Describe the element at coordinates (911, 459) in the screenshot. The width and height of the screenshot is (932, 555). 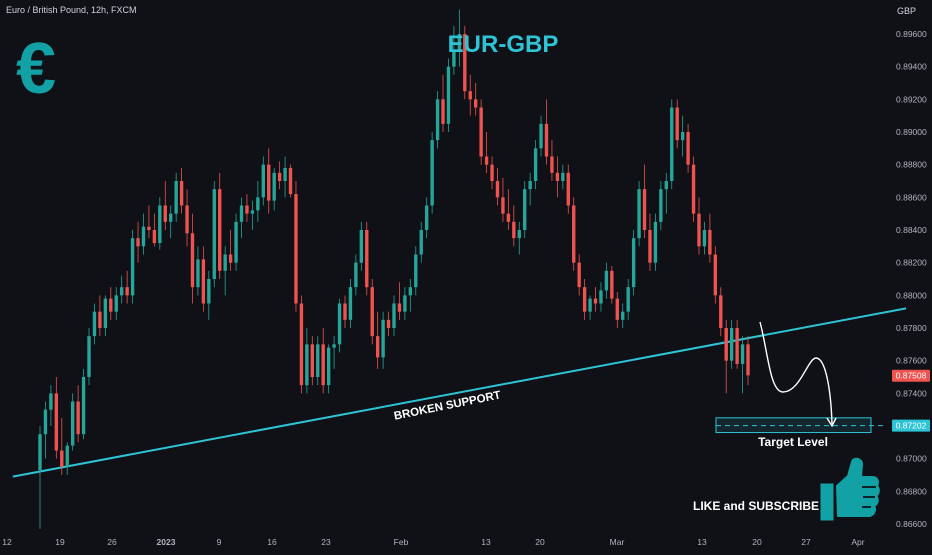
I see `y-tick-label: 0.87000` at that location.